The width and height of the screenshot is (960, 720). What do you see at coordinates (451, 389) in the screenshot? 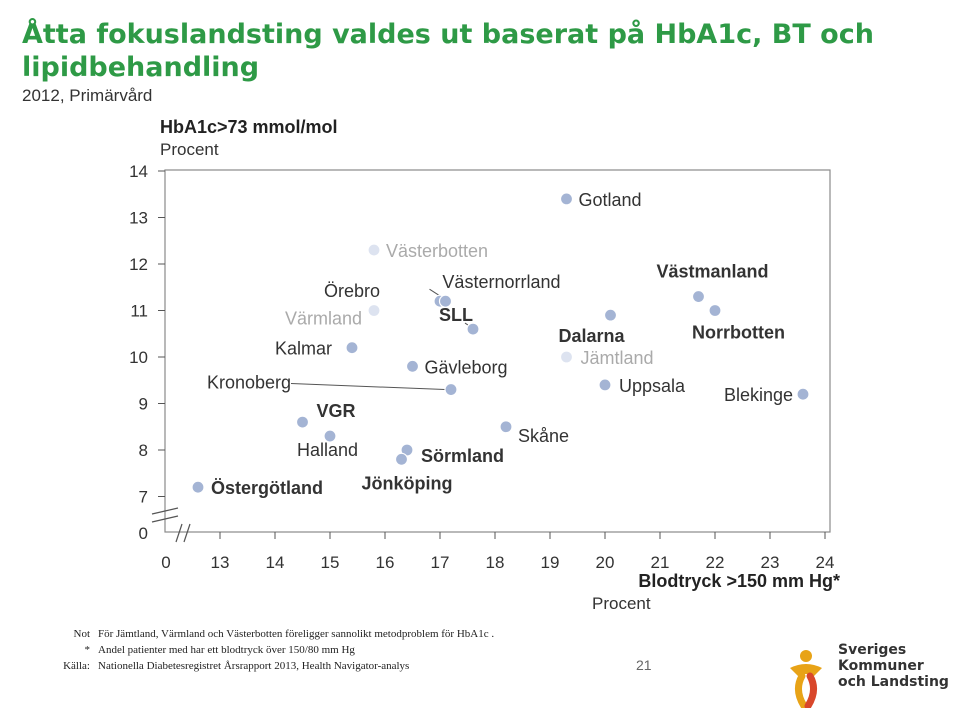
I see `data-point-kronoberg` at bounding box center [451, 389].